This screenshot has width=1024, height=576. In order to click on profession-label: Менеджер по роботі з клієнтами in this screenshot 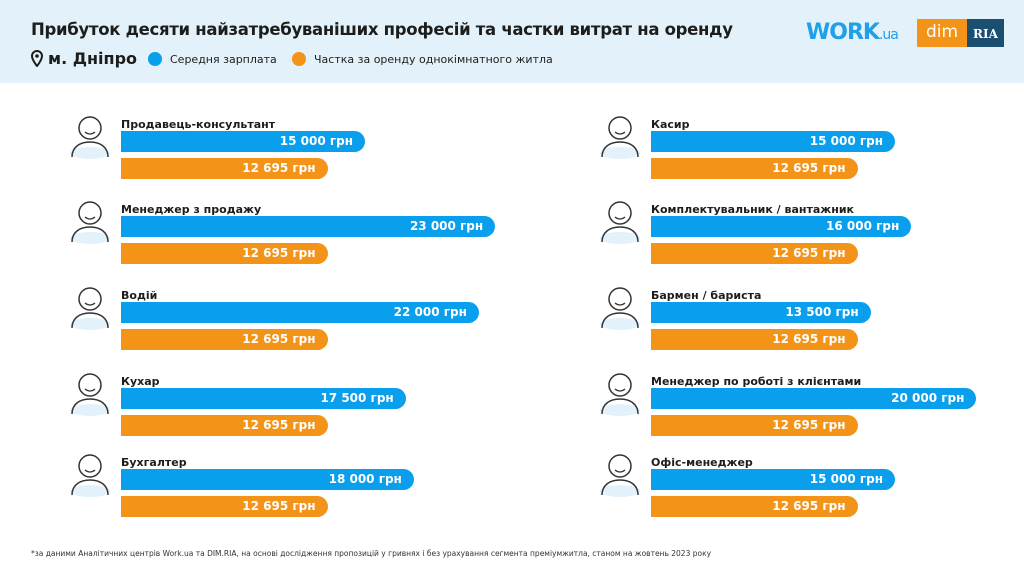, I will do `click(756, 381)`.